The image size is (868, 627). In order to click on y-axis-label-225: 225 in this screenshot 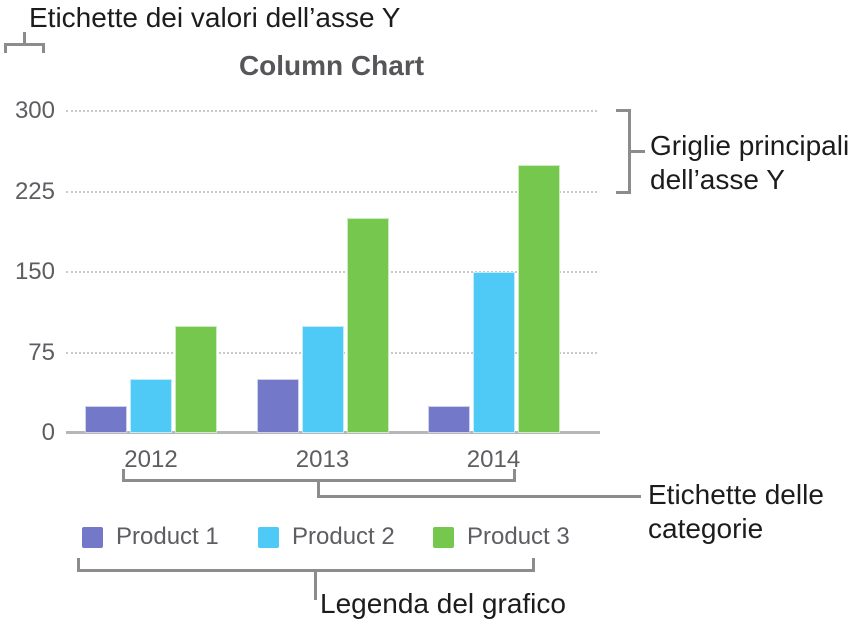, I will do `click(34, 191)`.